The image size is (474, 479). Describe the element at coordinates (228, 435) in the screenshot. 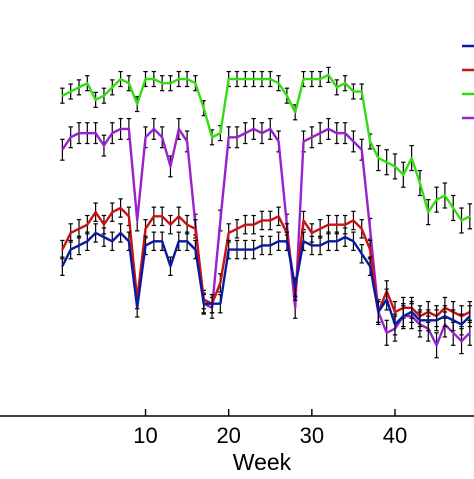

I see `x-tick-label: 20` at that location.